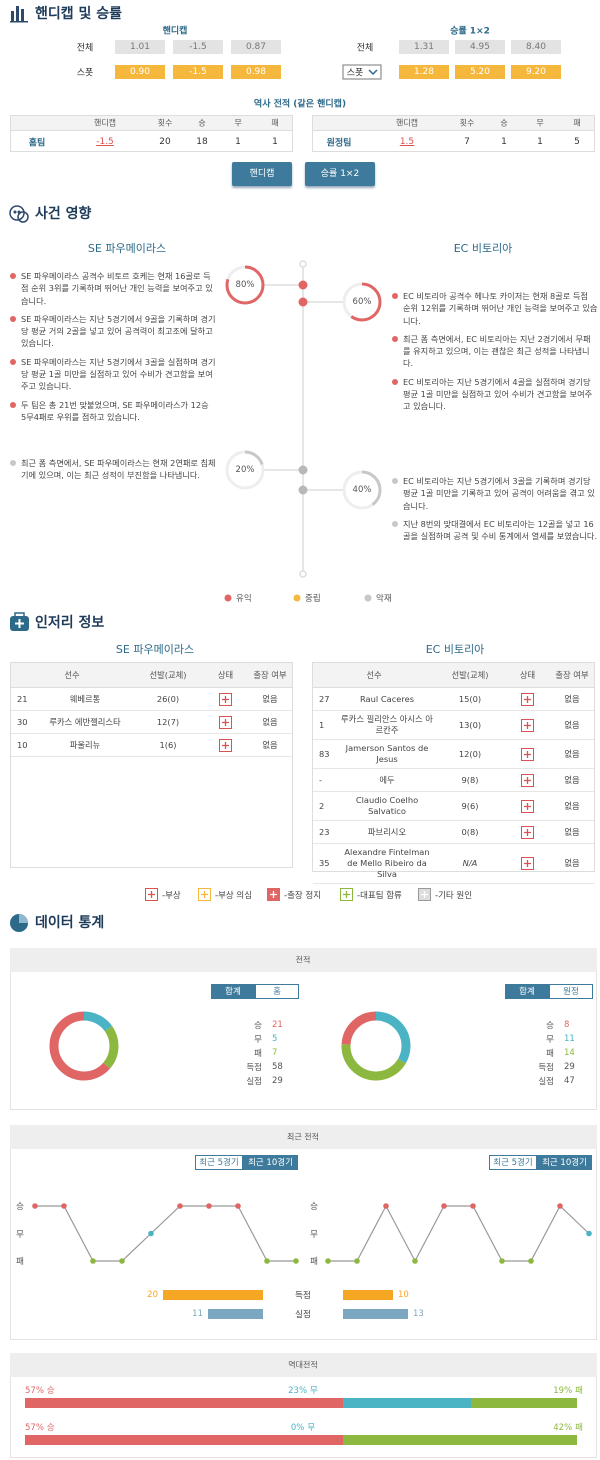 Image resolution: width=600 pixels, height=1460 pixels. I want to click on player-no: 2, so click(326, 806).